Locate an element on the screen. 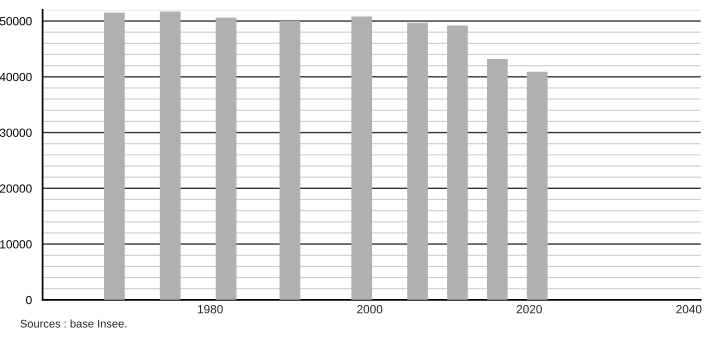  y-tick-label: 50000 is located at coordinates (16, 21).